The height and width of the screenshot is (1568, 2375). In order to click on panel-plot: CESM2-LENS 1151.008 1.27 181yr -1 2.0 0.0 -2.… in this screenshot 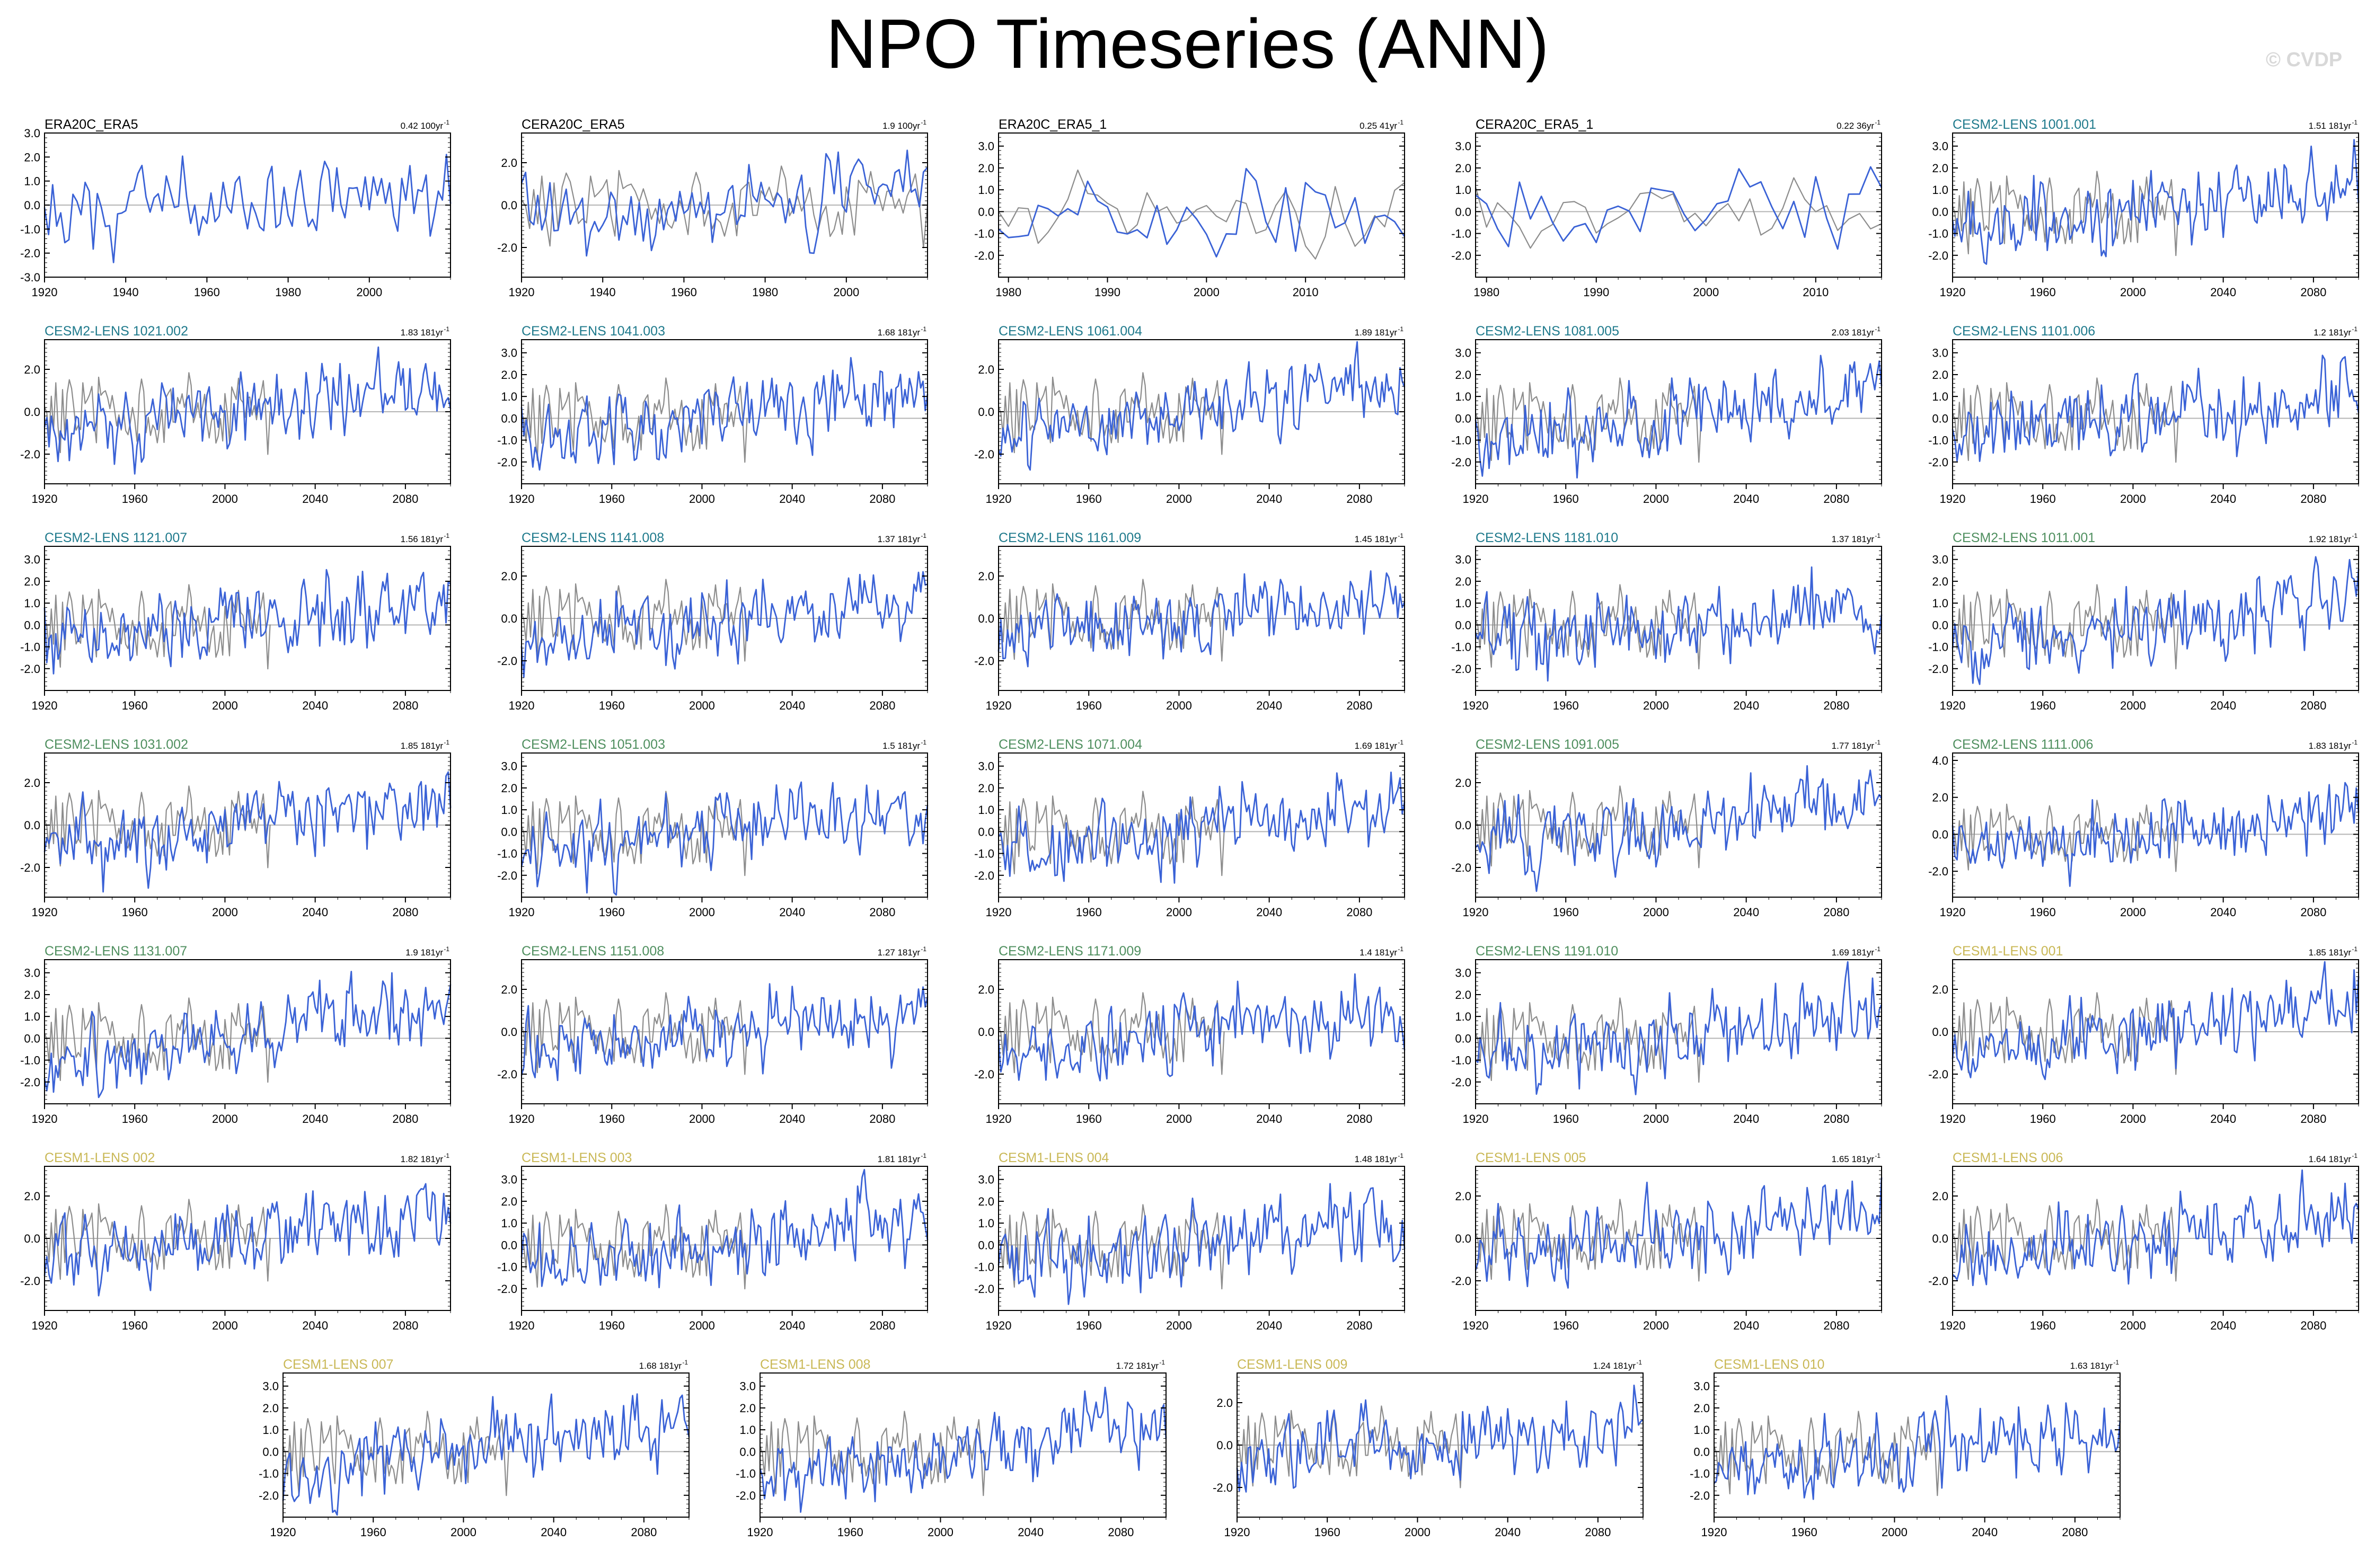, I will do `click(713, 1035)`.